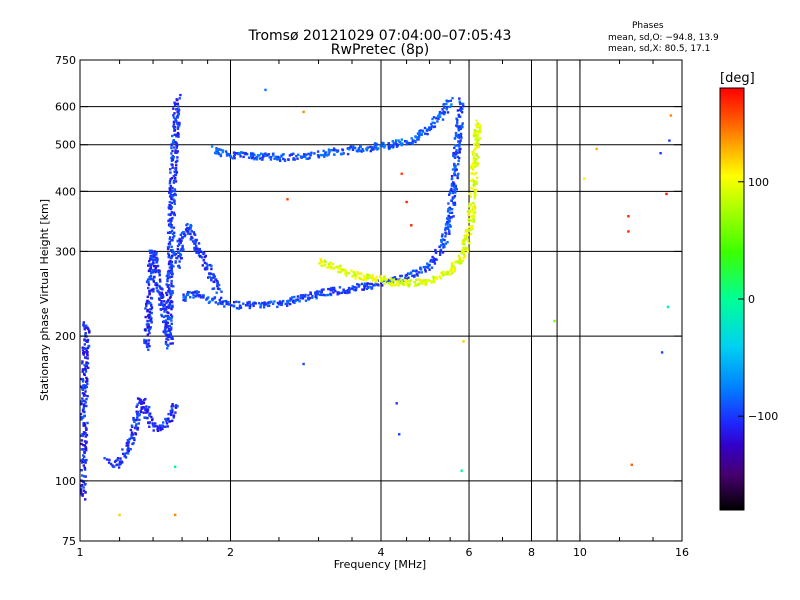  Describe the element at coordinates (580, 552) in the screenshot. I see `x-tick-label: 10` at that location.